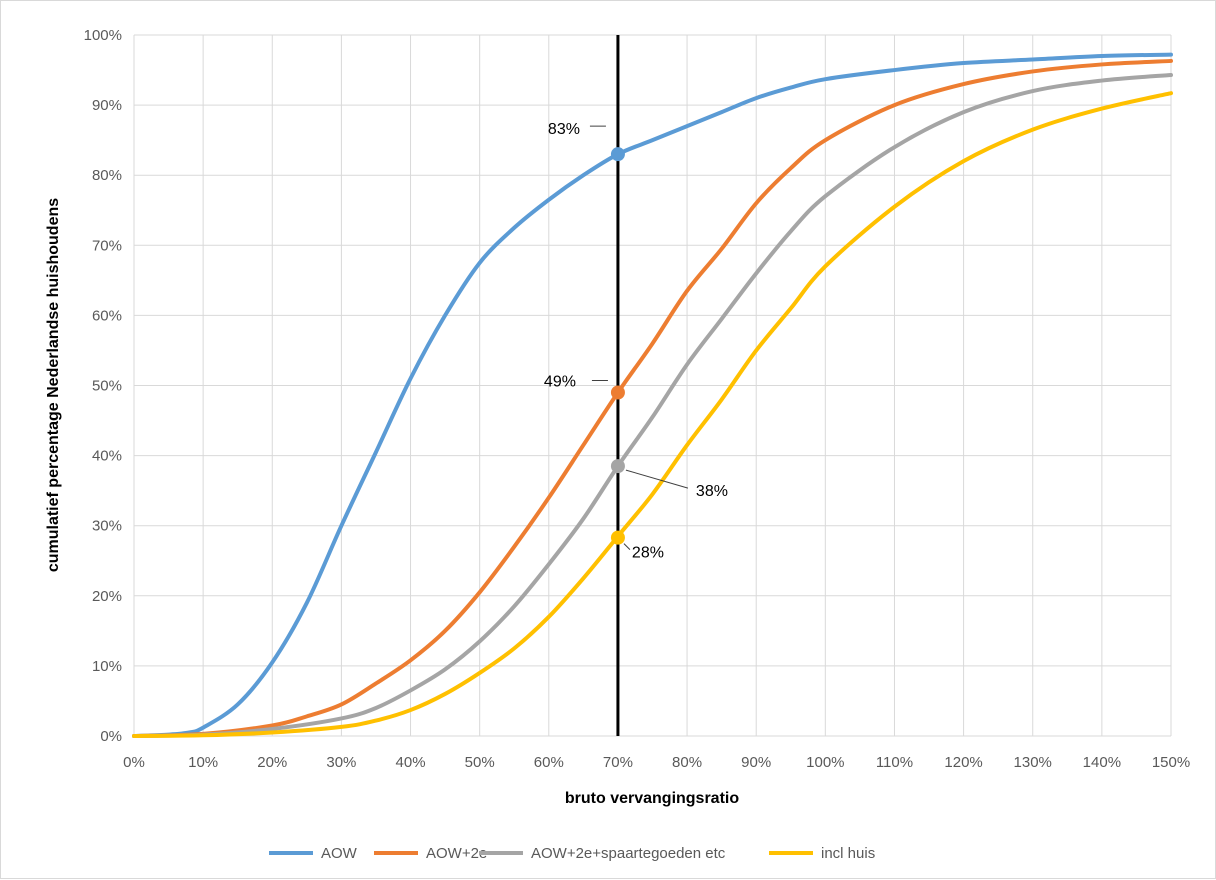 The image size is (1216, 880). What do you see at coordinates (480, 762) in the screenshot?
I see `x-tick-label: 50%` at bounding box center [480, 762].